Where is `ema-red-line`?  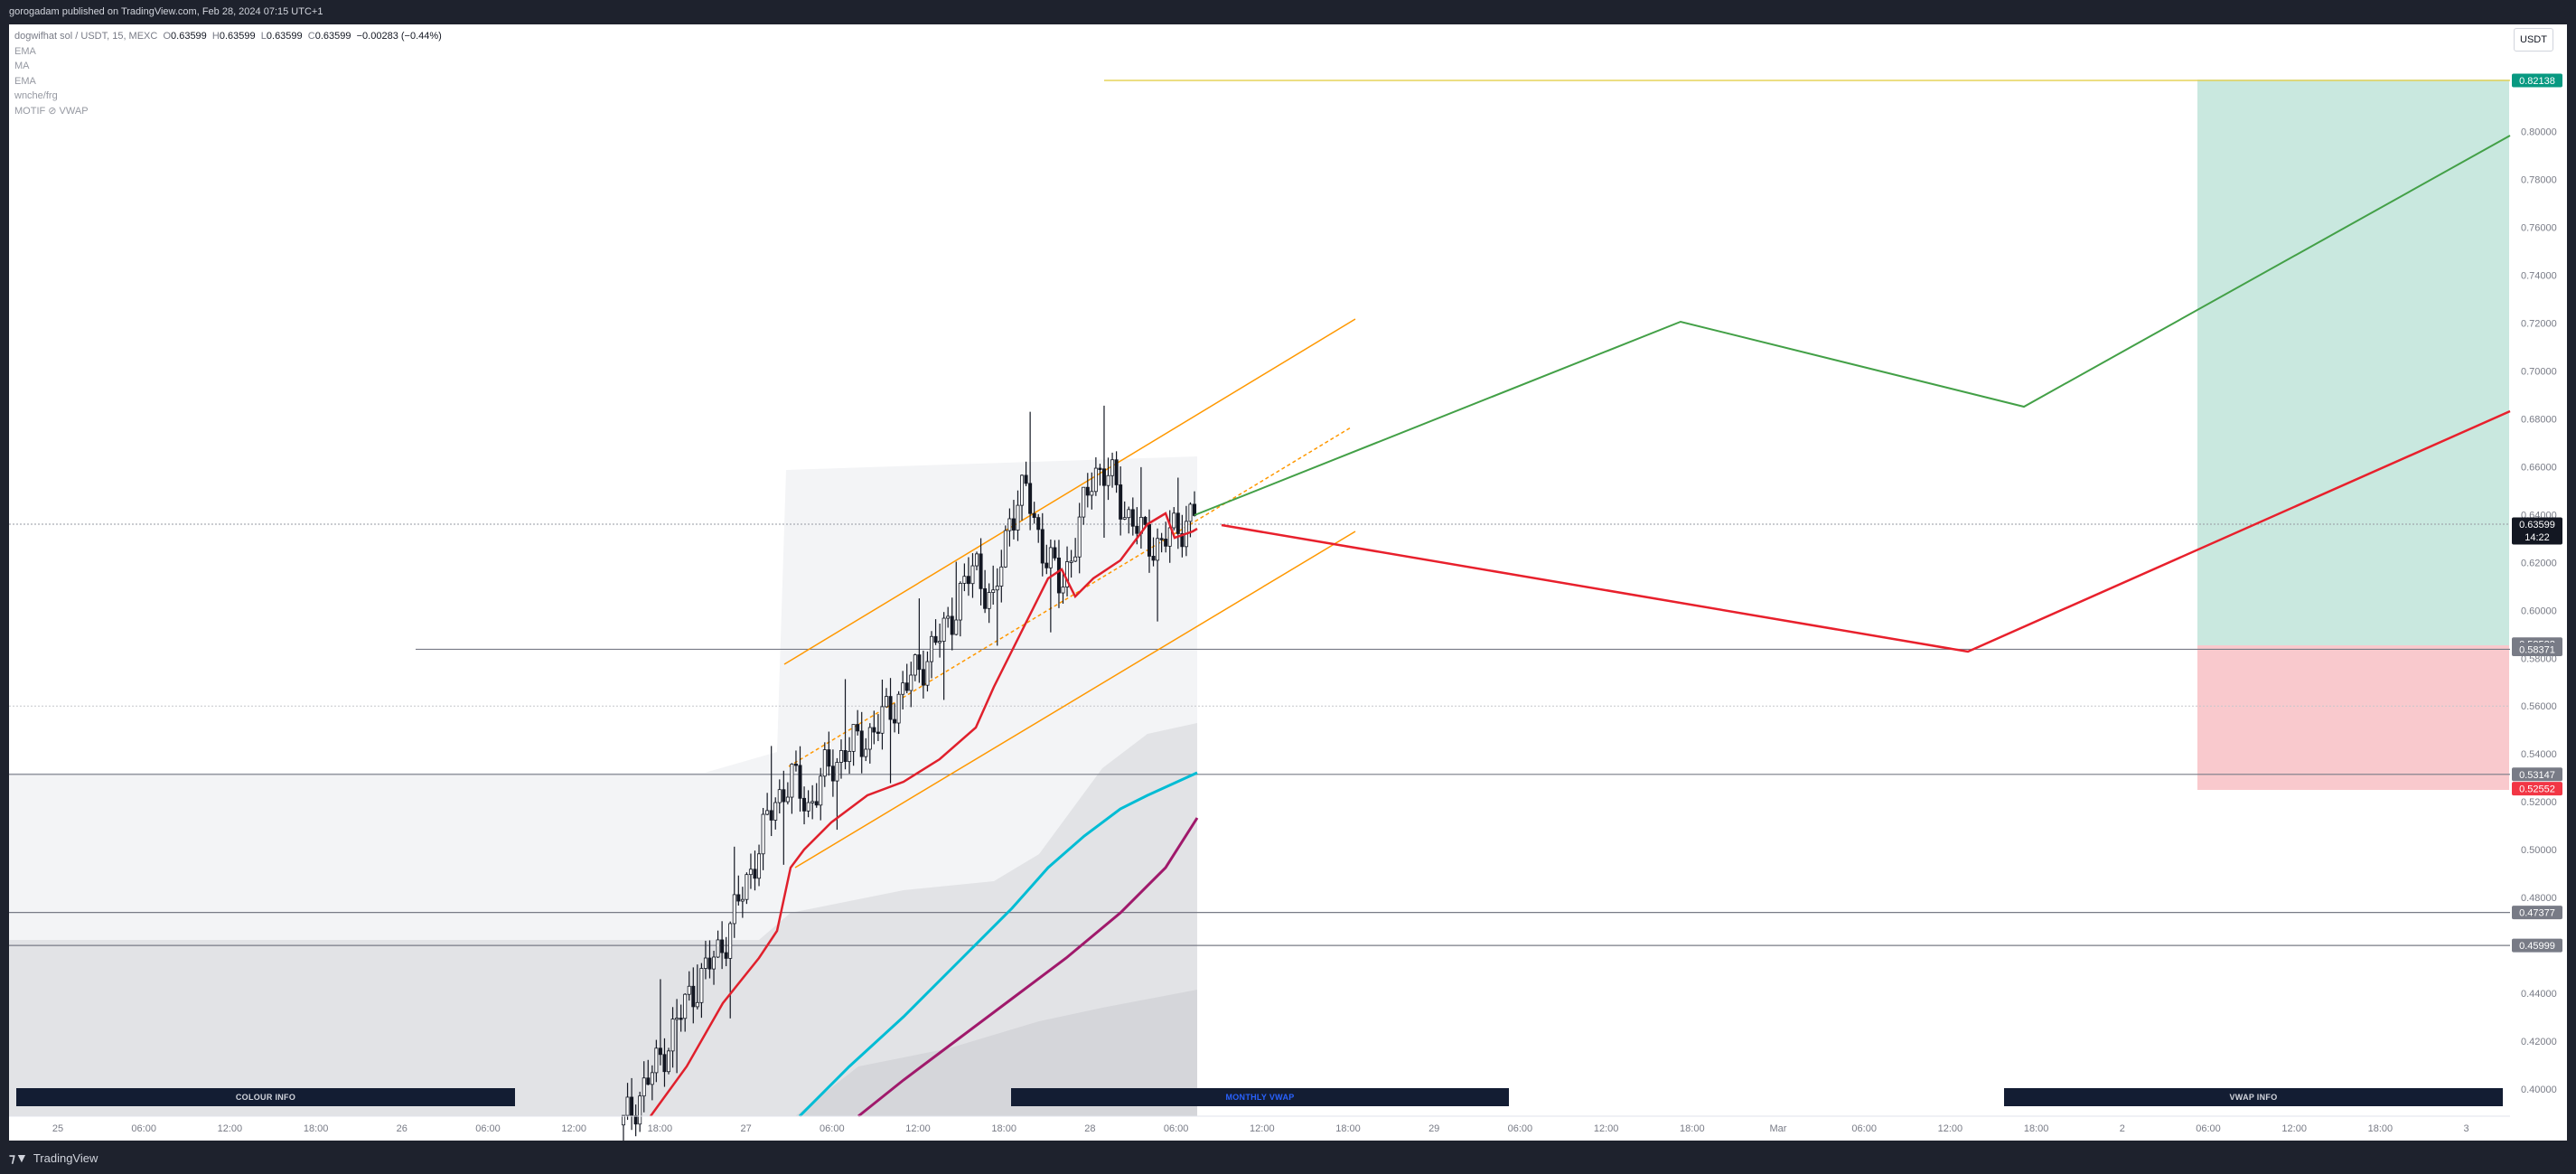 ema-red-line is located at coordinates (923, 814).